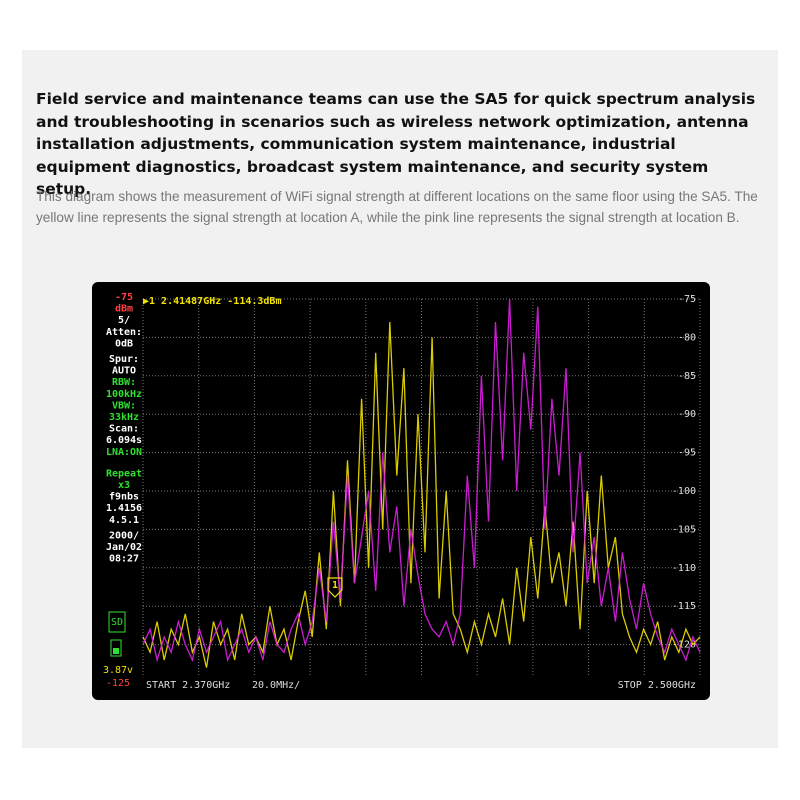 This screenshot has height=800, width=800. What do you see at coordinates (687, 299) in the screenshot?
I see `y-tick-label: -75` at bounding box center [687, 299].